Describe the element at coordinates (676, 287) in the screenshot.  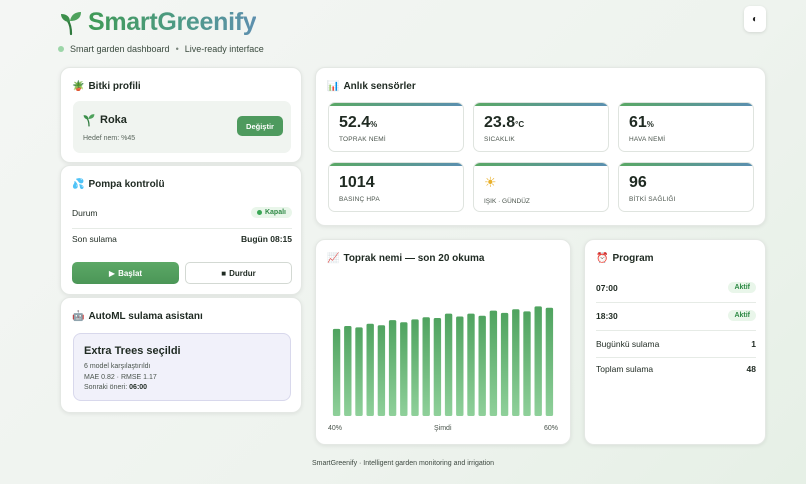
I see `schedule-slot: 07:00 Aktif` at that location.